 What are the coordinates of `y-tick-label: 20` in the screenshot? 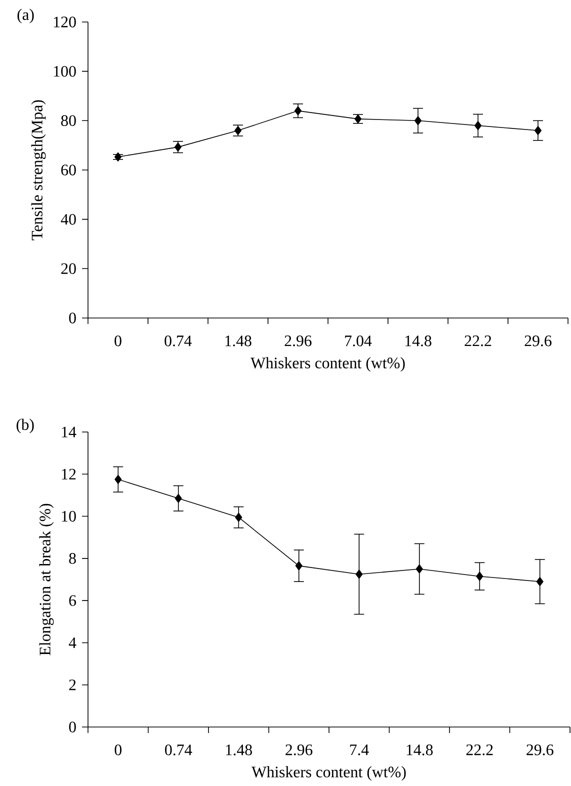 It's located at (68, 268).